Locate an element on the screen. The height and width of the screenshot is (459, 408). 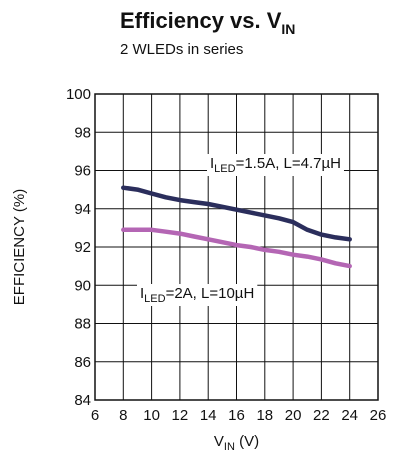
x-axis-label: VIN (V) is located at coordinates (236, 443).